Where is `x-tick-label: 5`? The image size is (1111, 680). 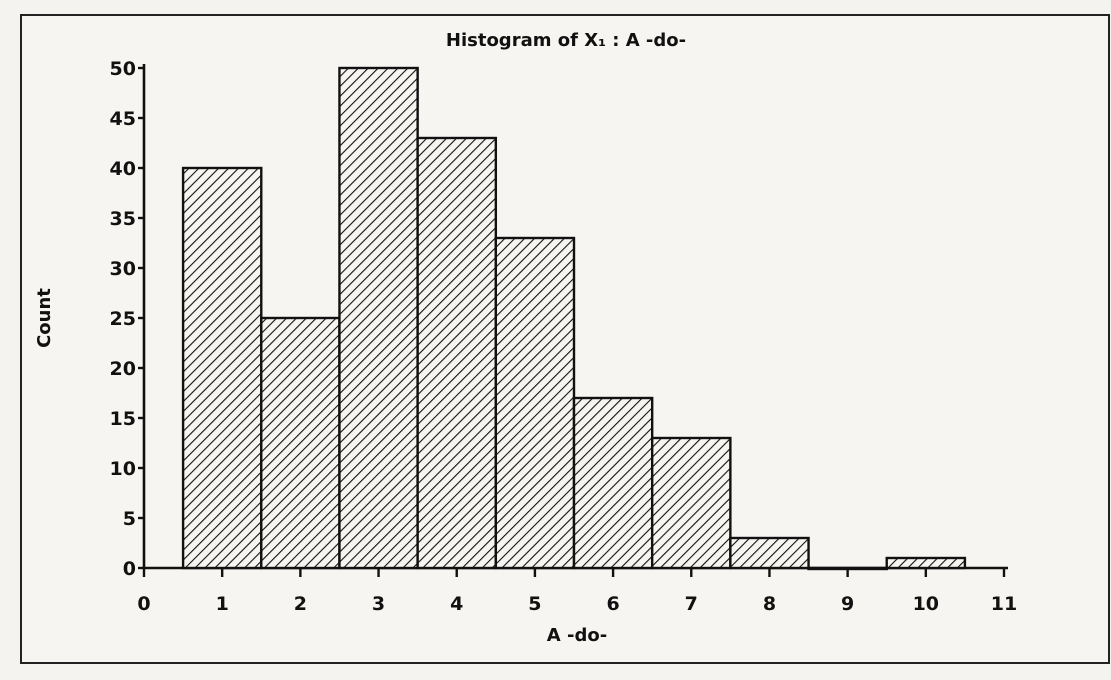
x-tick-label: 5 is located at coordinates (534, 604).